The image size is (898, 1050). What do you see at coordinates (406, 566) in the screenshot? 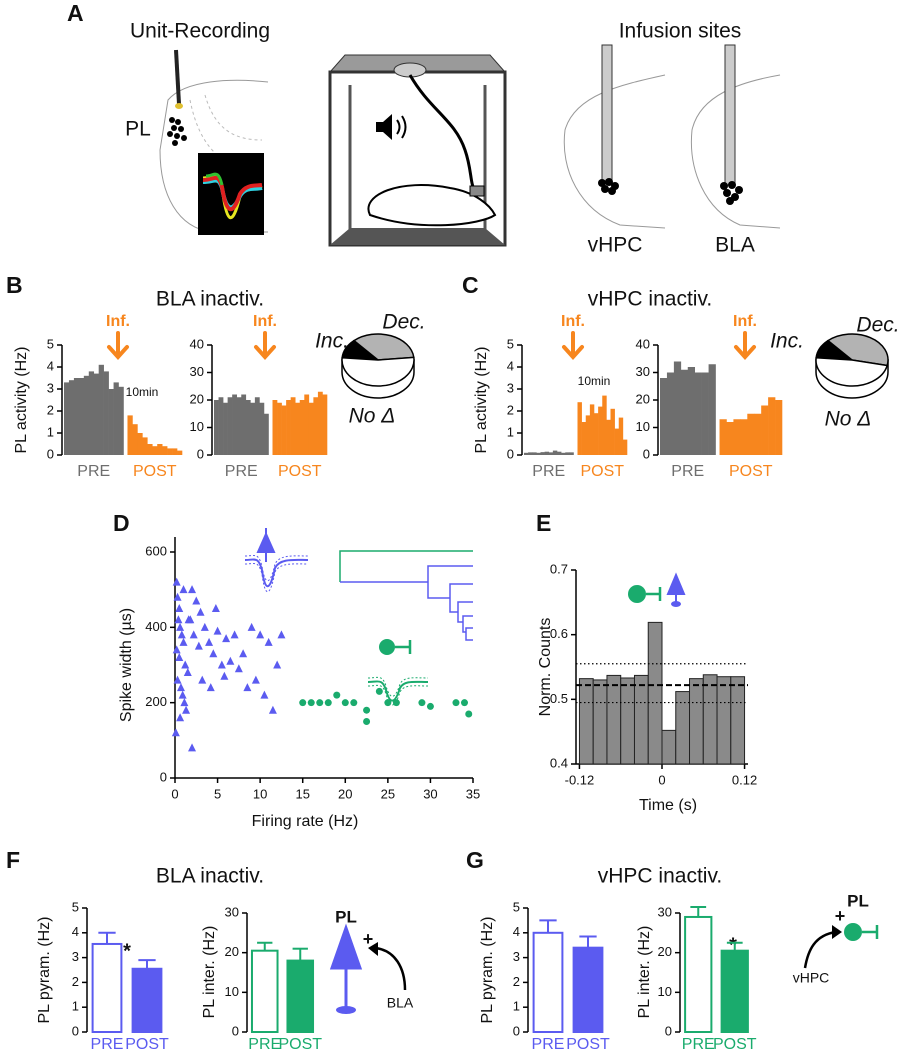
I see `dendrogram` at bounding box center [406, 566].